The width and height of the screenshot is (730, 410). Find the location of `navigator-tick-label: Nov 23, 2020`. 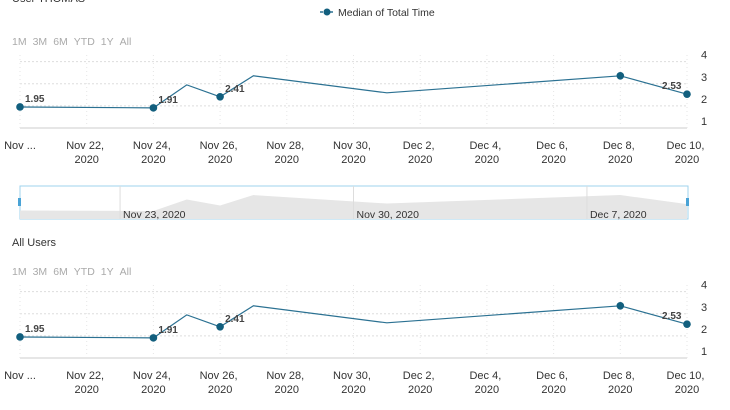

navigator-tick-label: Nov 23, 2020 is located at coordinates (154, 215).